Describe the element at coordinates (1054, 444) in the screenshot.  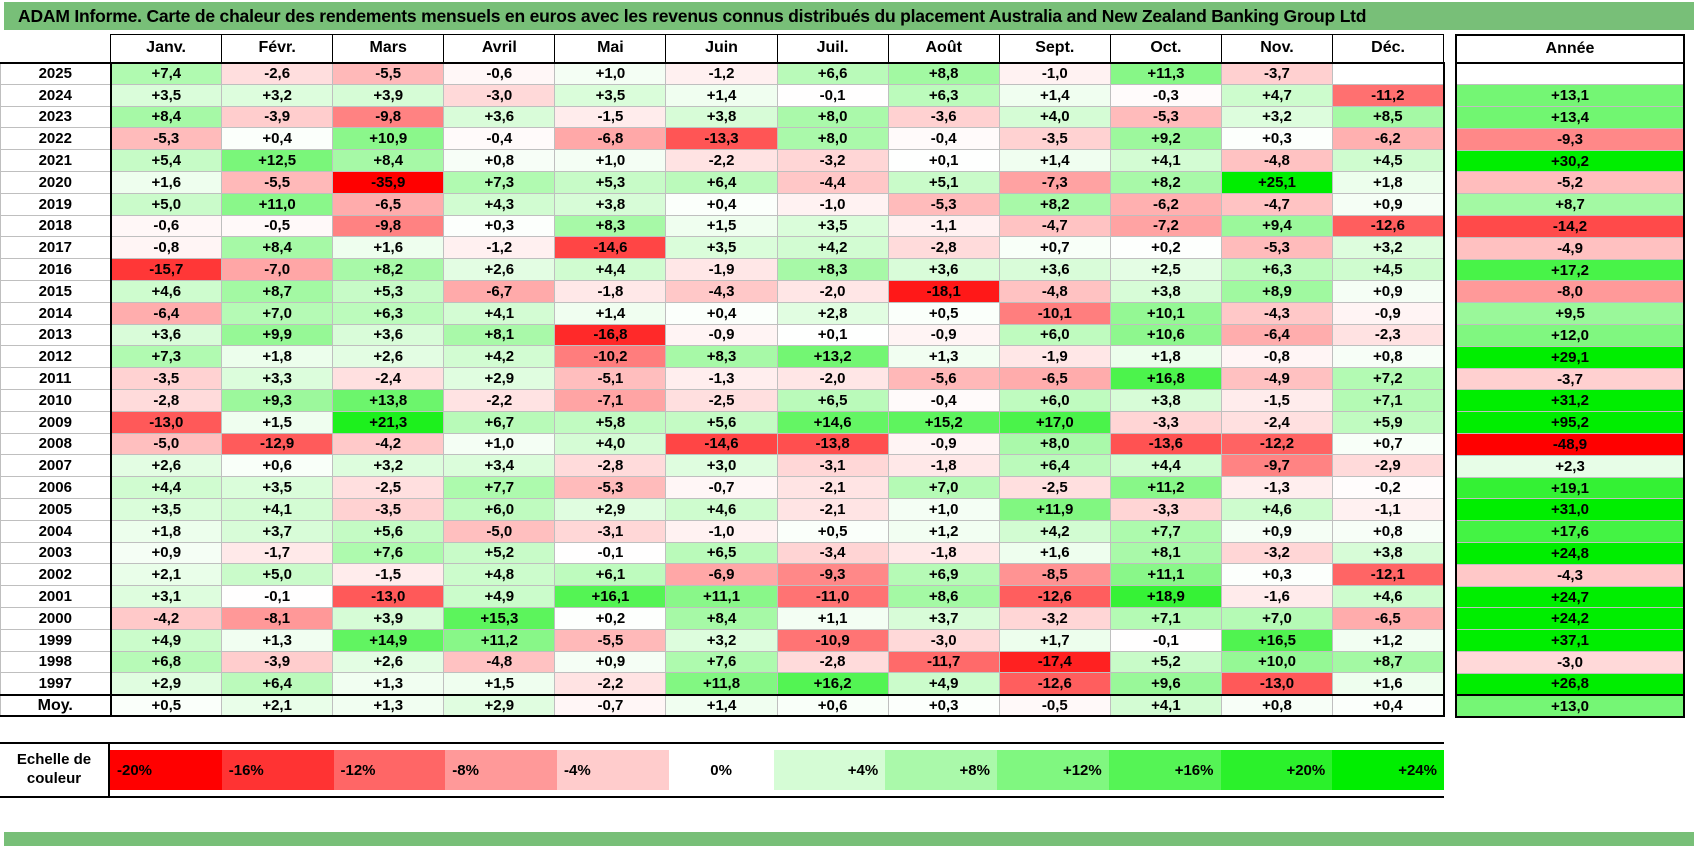
I see `cell-2008-sept: +8,0` at that location.